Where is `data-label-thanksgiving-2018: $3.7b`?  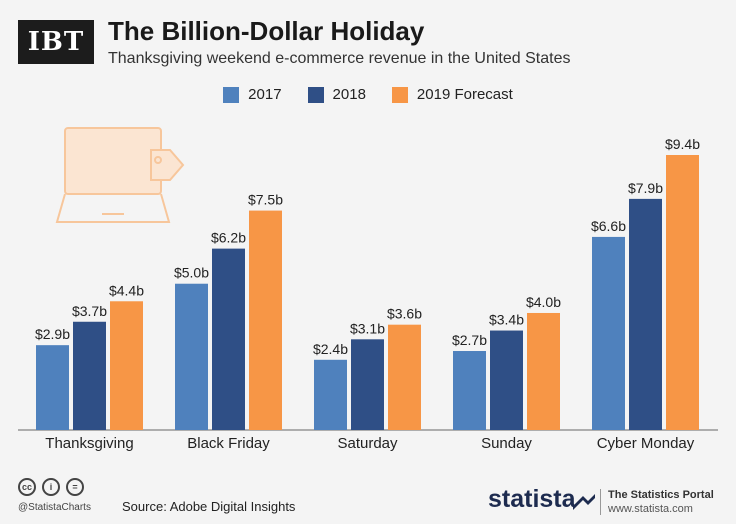
data-label-thanksgiving-2018: $3.7b is located at coordinates (89, 311).